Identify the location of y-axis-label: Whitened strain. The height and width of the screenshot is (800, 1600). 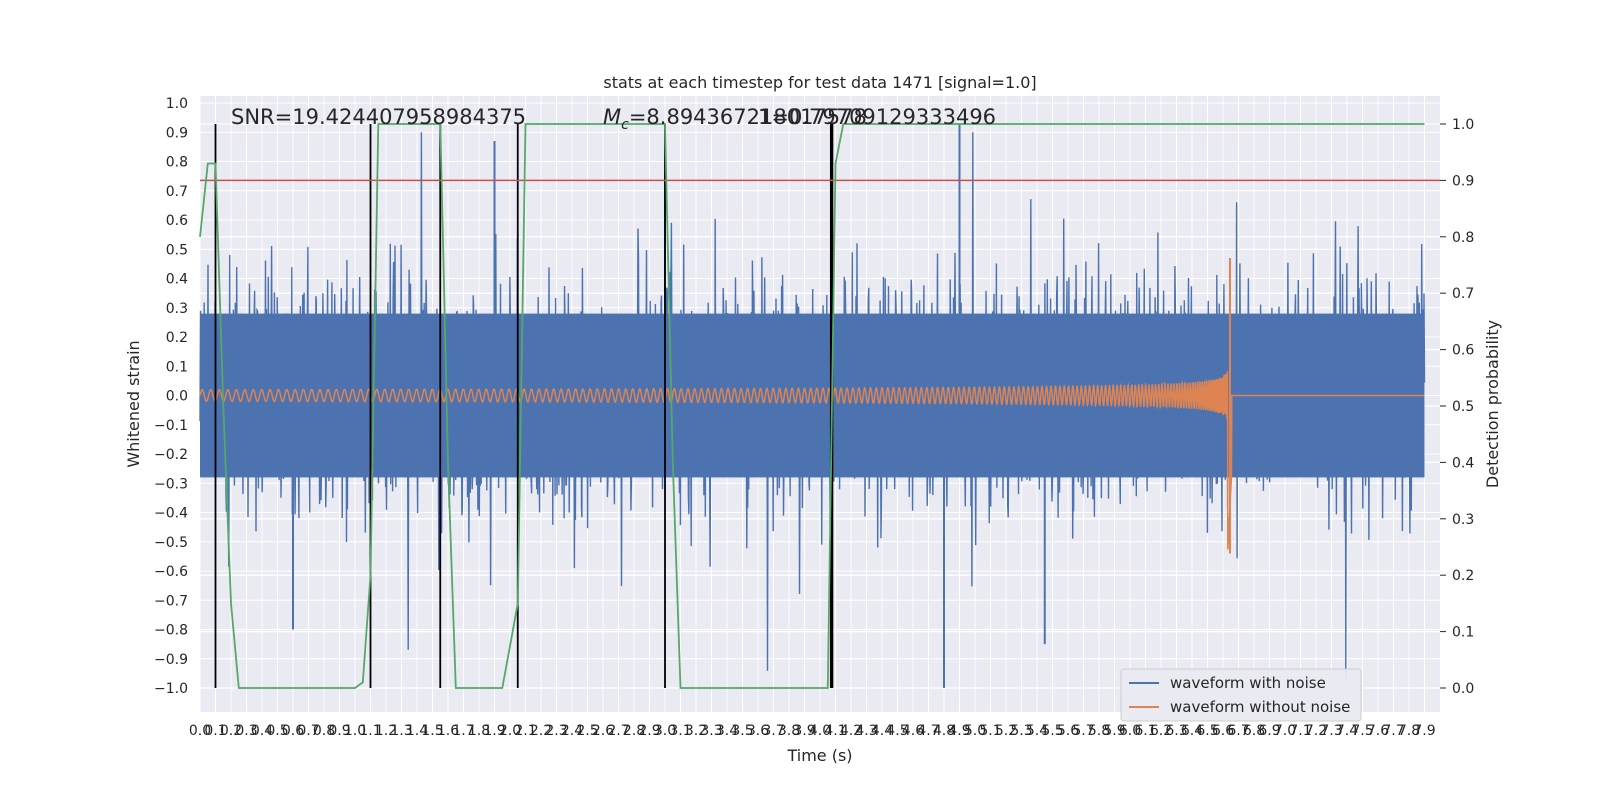
(133, 403).